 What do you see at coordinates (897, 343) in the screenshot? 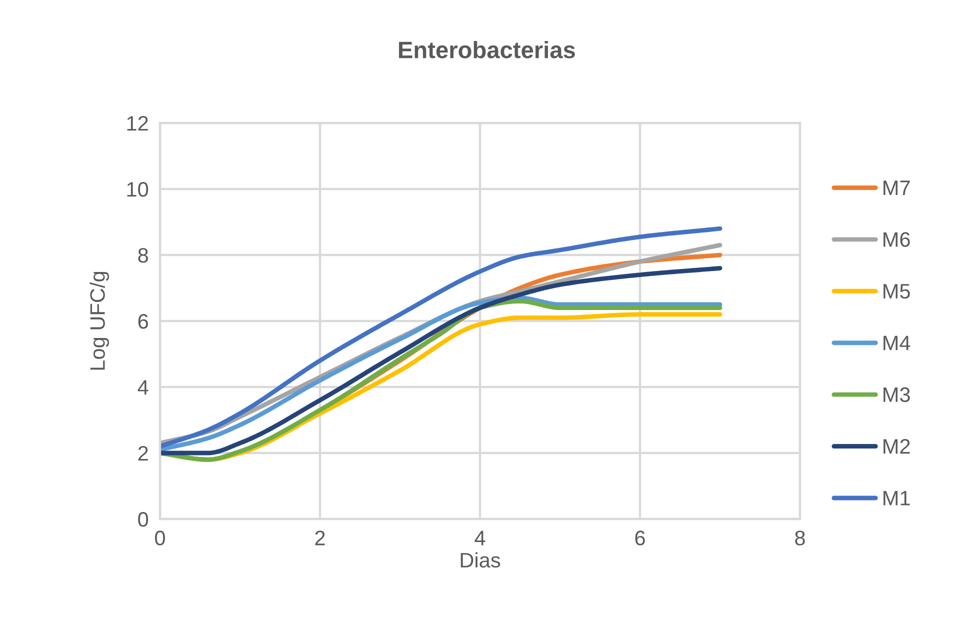
I see `legend-label: M4` at bounding box center [897, 343].